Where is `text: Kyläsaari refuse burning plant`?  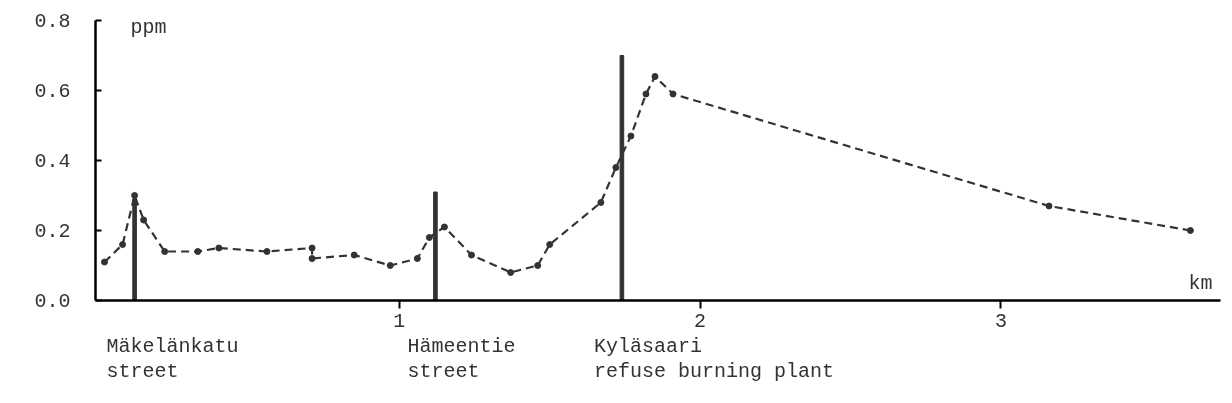 text: Kyläsaari refuse burning plant is located at coordinates (713, 358).